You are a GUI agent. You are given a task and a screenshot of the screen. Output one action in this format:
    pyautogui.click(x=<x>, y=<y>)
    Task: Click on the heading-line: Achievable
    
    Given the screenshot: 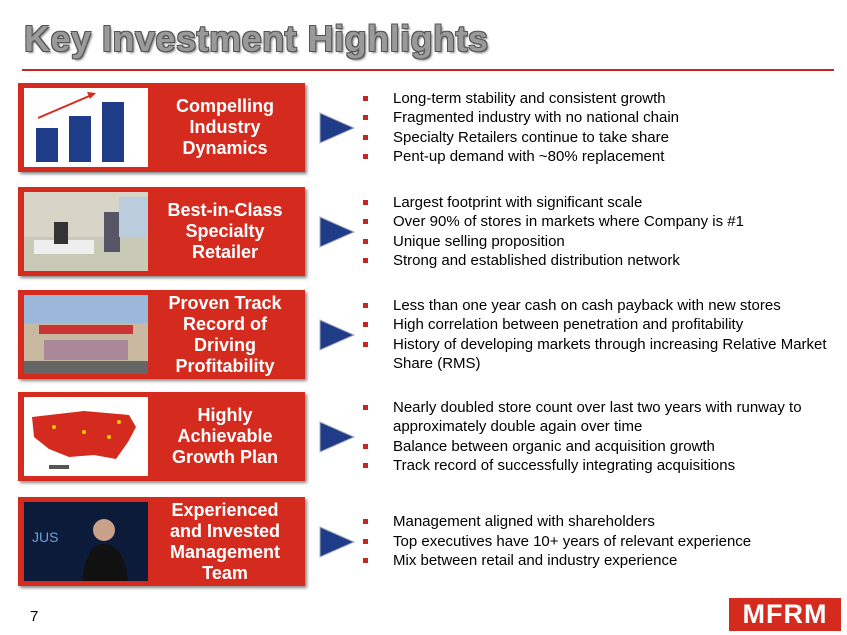 What is the action you would take?
    pyautogui.click(x=225, y=436)
    